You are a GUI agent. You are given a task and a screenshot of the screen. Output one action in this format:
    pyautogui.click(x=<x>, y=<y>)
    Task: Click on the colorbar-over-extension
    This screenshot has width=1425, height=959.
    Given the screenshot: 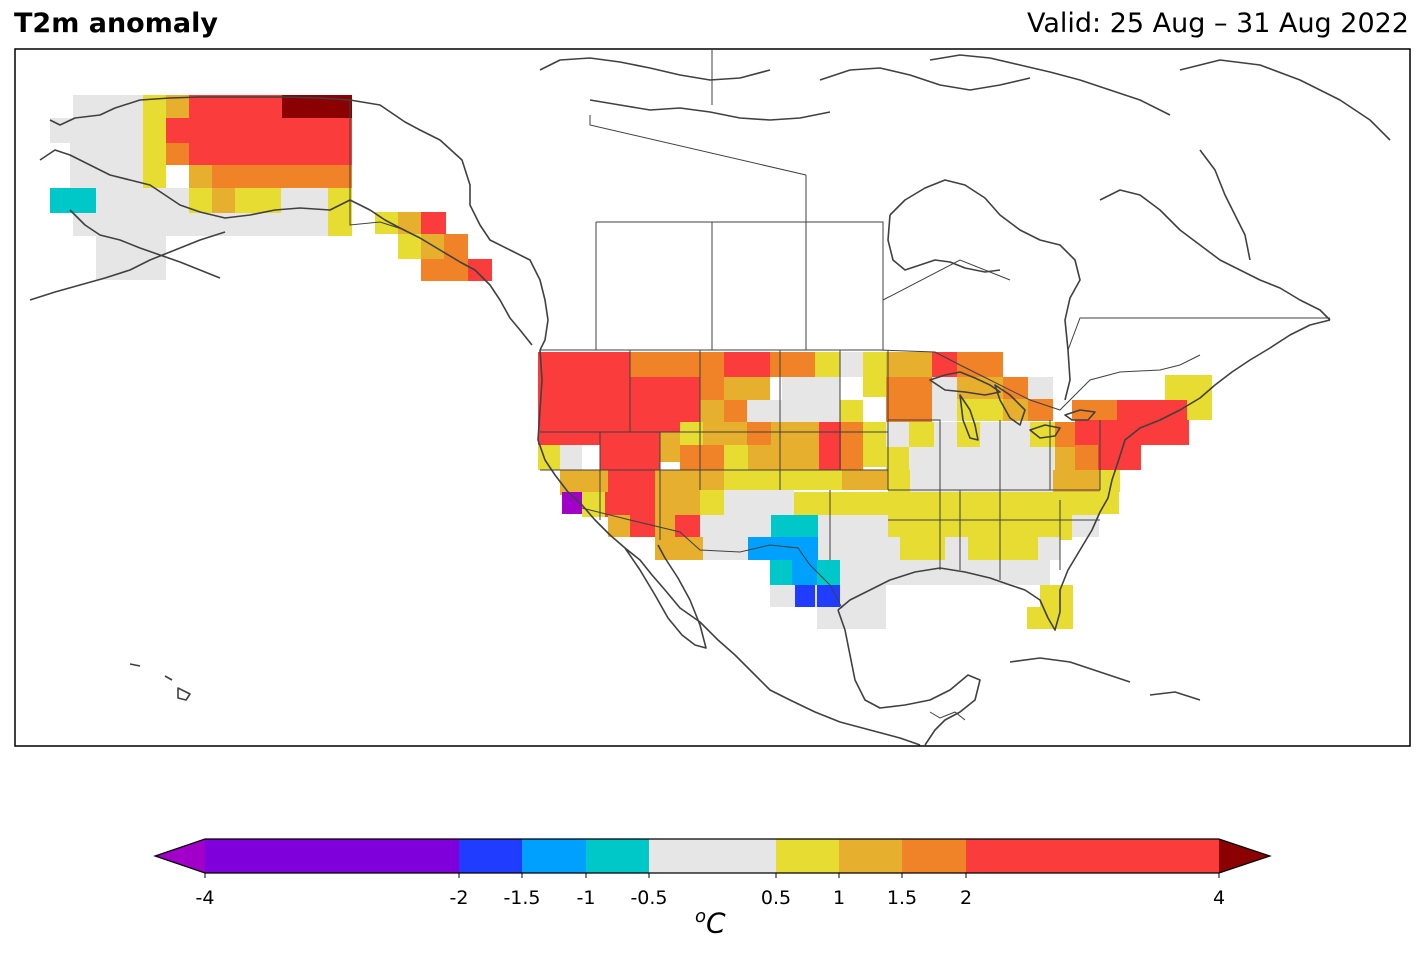 What is the action you would take?
    pyautogui.click(x=1244, y=856)
    